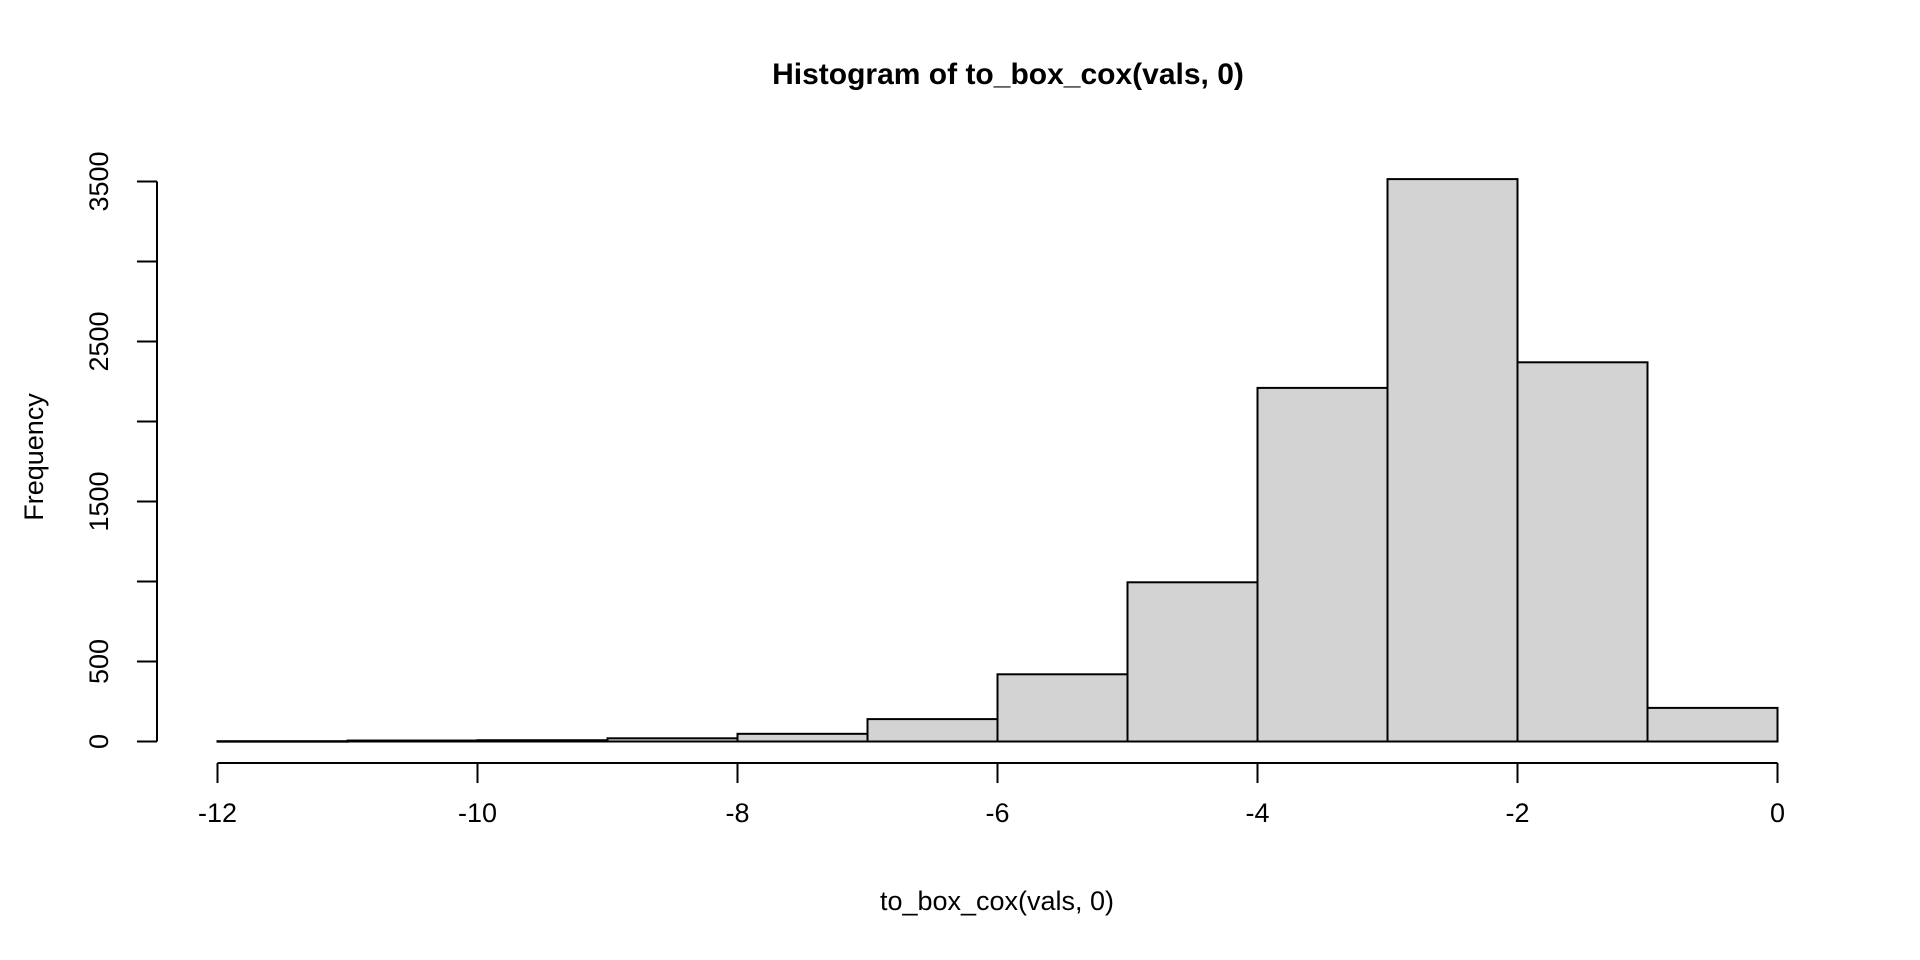 The height and width of the screenshot is (960, 1920). Describe the element at coordinates (997, 901) in the screenshot. I see `x-axis-label: to_box_cox(vals, 0)` at that location.